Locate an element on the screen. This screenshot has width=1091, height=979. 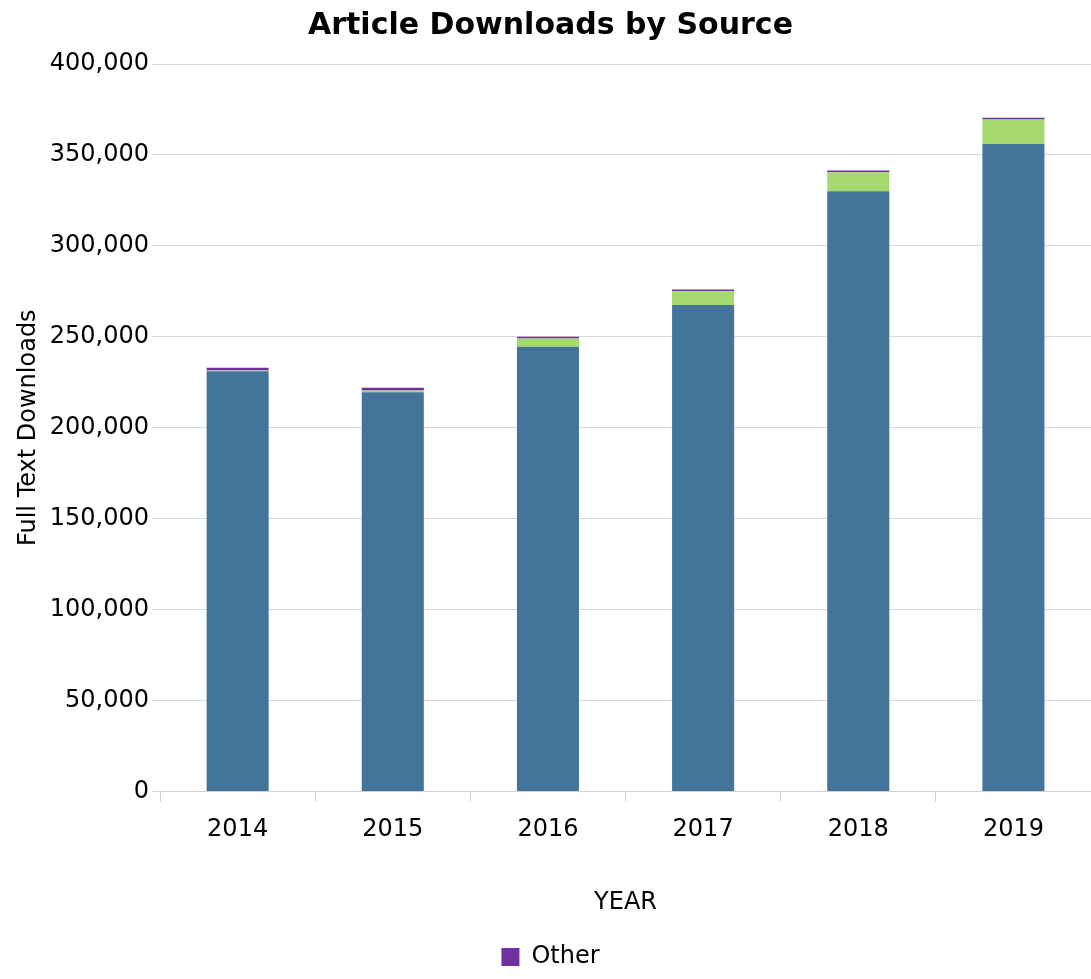
x-tick-label: 2019 is located at coordinates (1013, 828).